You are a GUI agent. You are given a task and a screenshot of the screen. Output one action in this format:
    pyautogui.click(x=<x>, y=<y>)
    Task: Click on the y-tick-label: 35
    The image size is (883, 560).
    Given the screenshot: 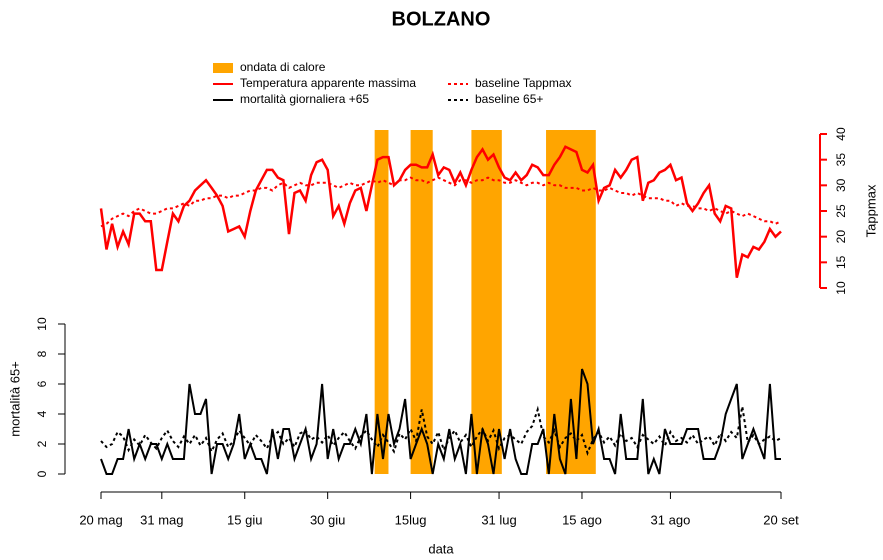 What is the action you would take?
    pyautogui.click(x=841, y=160)
    